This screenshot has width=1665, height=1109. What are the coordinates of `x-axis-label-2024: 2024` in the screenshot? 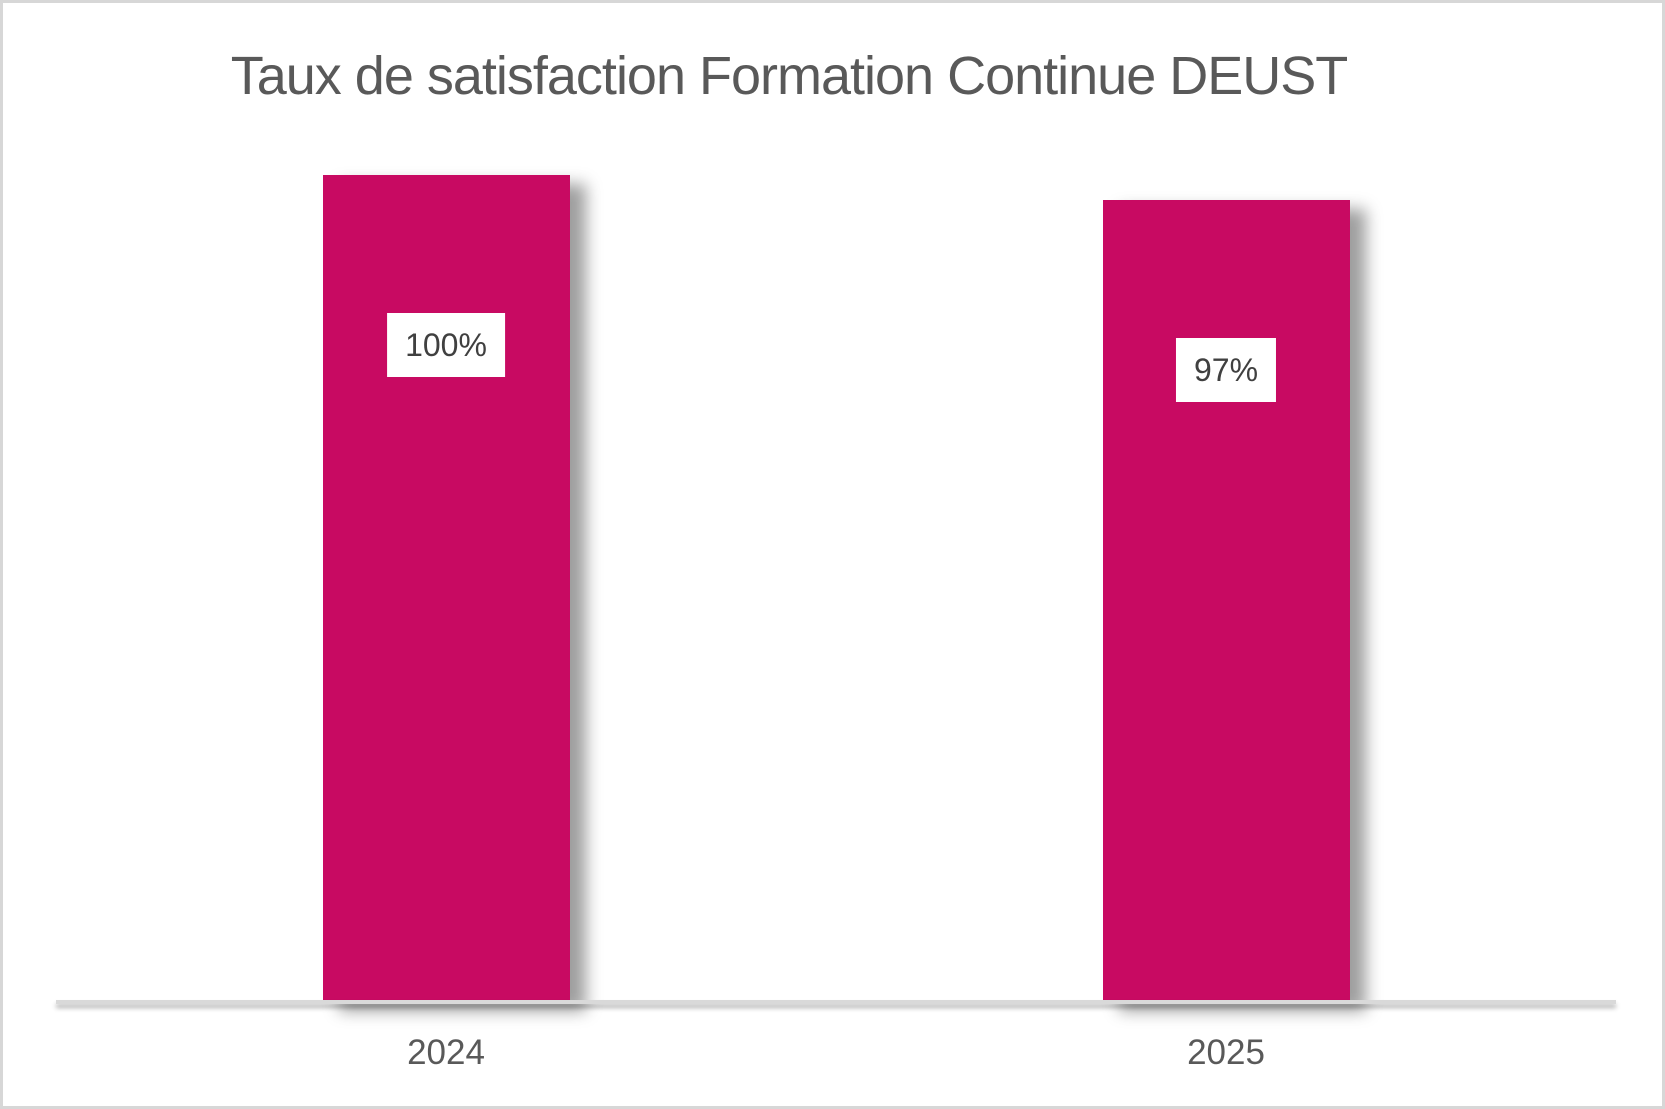 It's located at (446, 1052).